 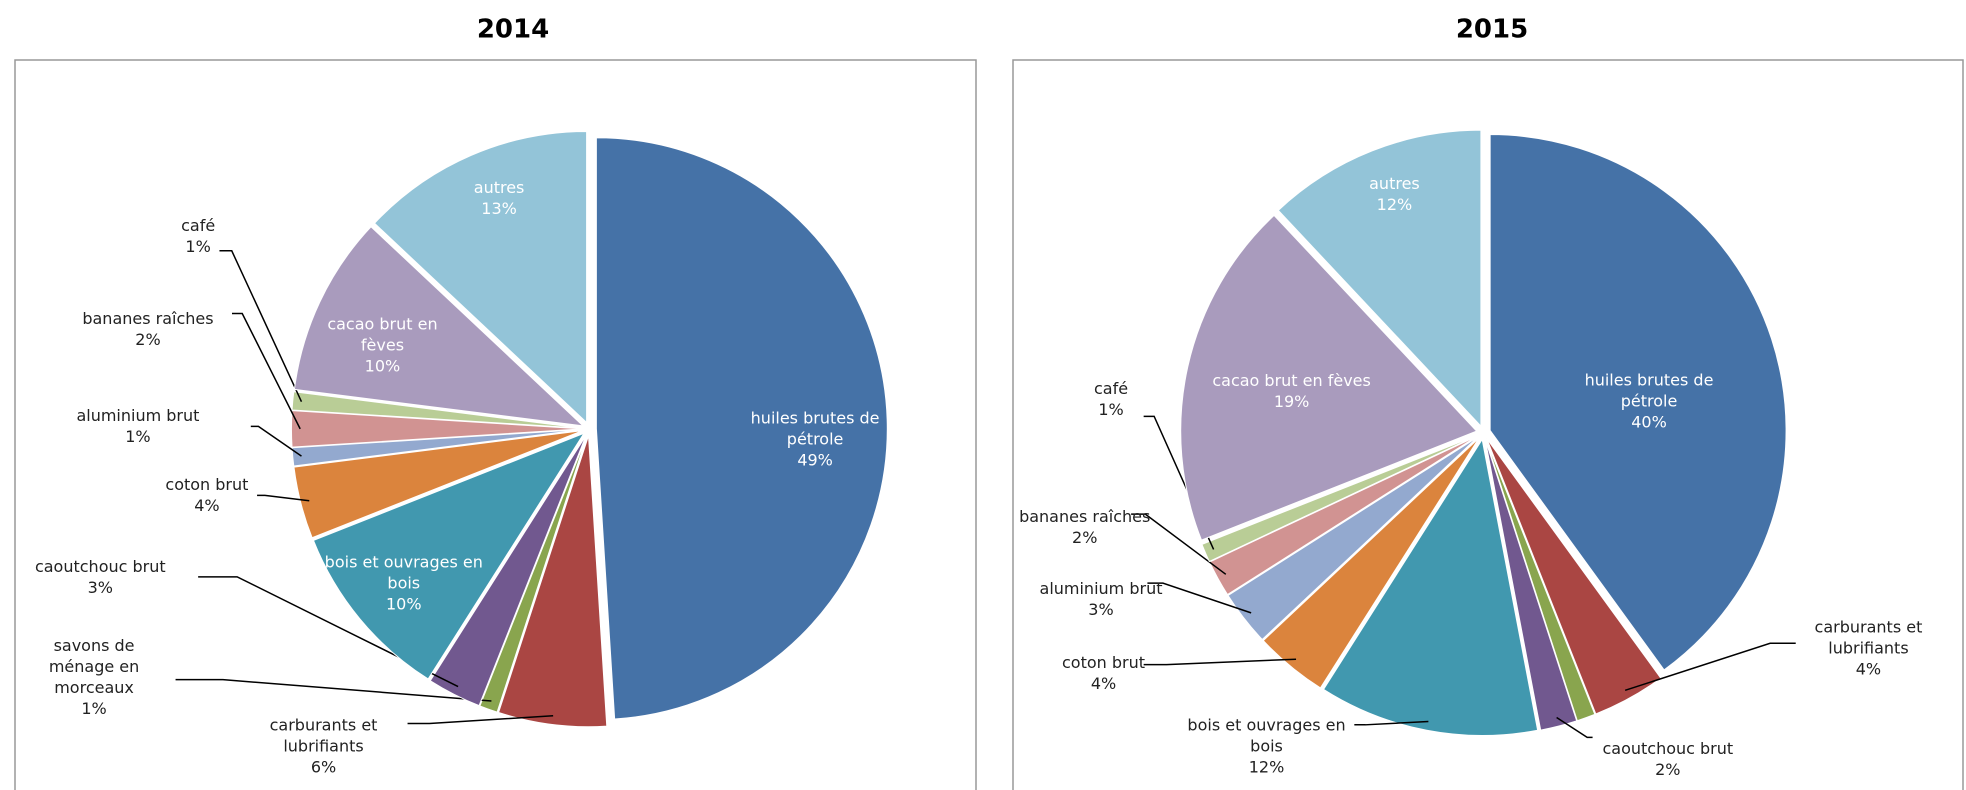 I want to click on slice-label: caoutchouc brut 3%, so click(x=100, y=577).